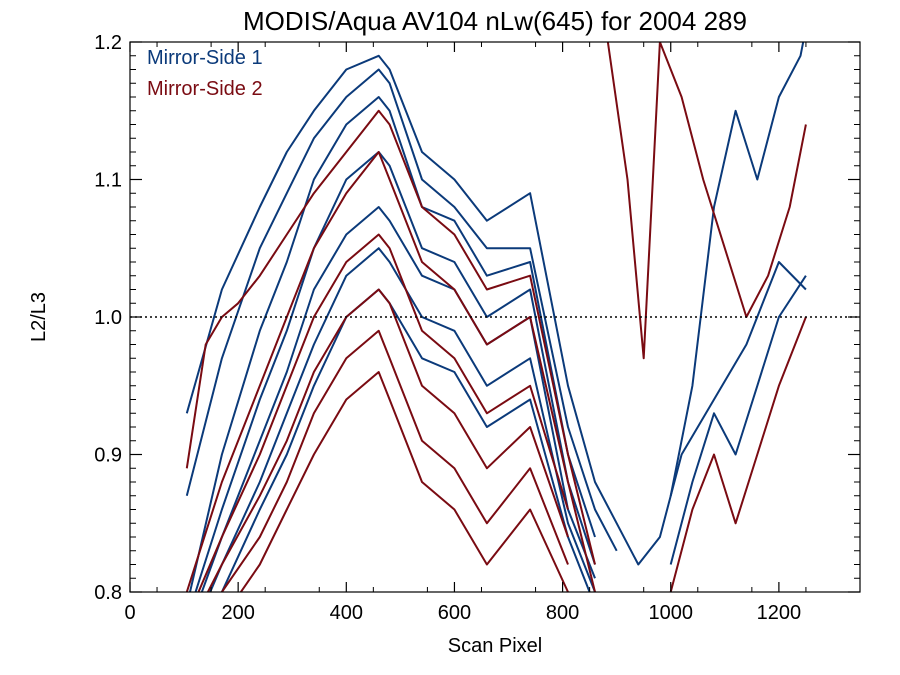  Describe the element at coordinates (205, 58) in the screenshot. I see `legend-entry-mirror-side-1: Mirror-Side 1` at that location.